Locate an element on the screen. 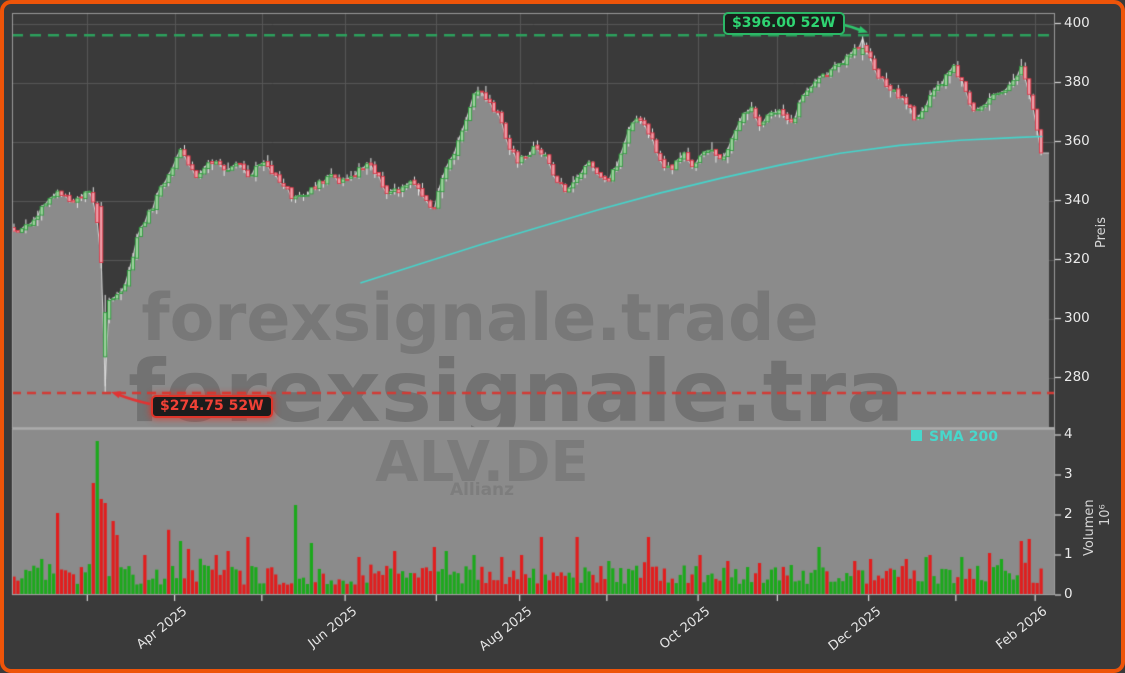 This screenshot has height=673, width=1125. volume-axis-scale: 10⁶ is located at coordinates (1105, 515).